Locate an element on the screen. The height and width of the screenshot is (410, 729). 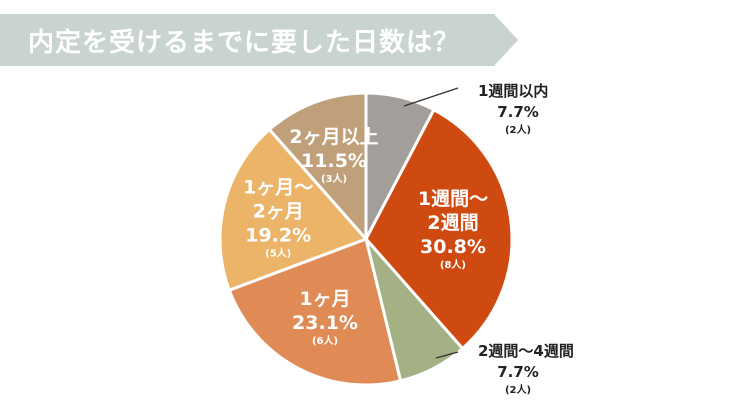
slice-2-percent-label: 30.8% is located at coordinates (453, 247).